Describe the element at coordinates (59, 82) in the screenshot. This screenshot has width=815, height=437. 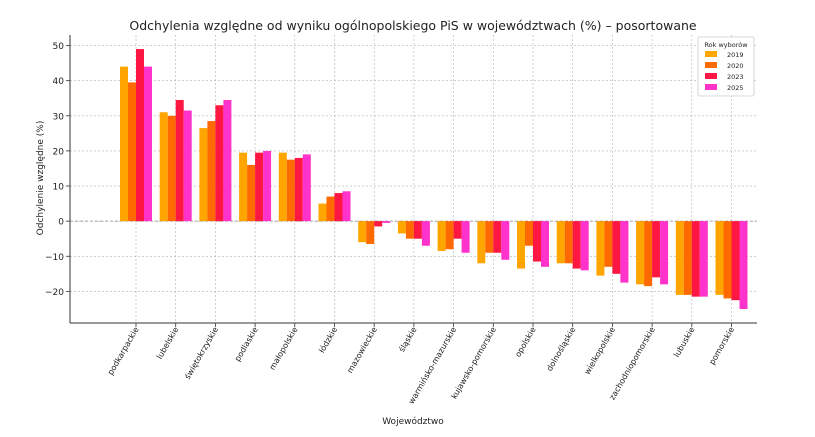
I see `y-tick-label: 40` at that location.